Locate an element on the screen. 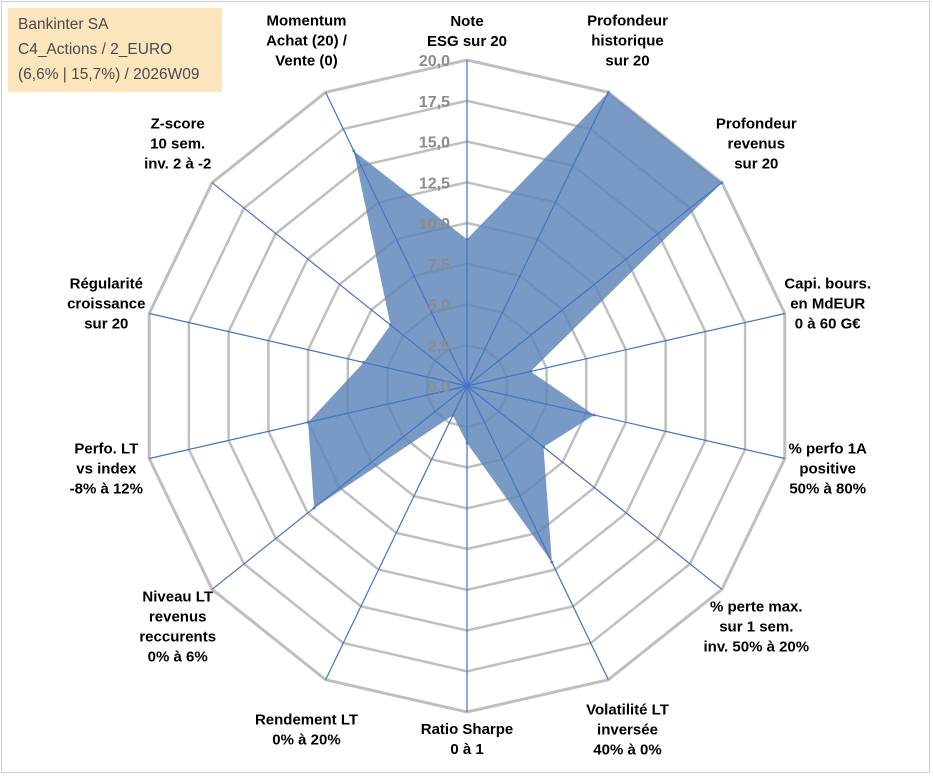 Image resolution: width=933 pixels, height=776 pixels. r-tick-label: 0,0 is located at coordinates (439, 387).